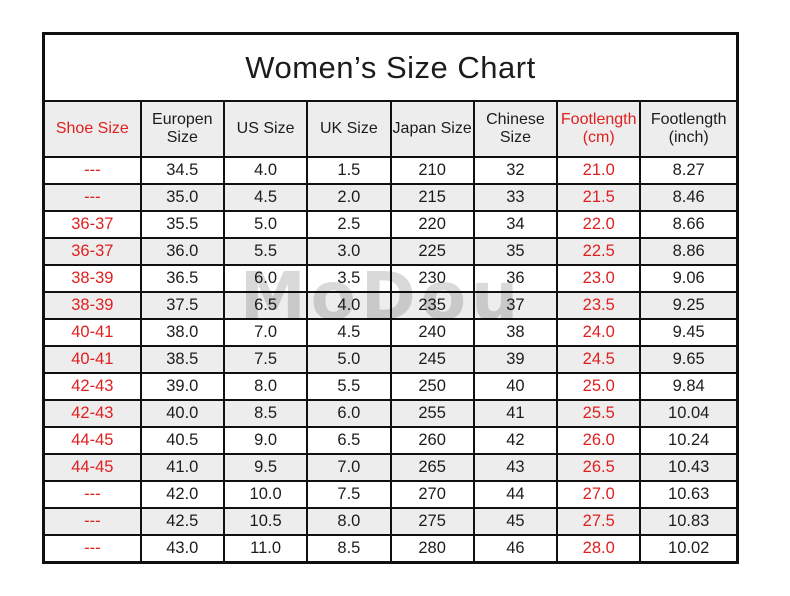 The height and width of the screenshot is (596, 790). Describe the element at coordinates (599, 197) in the screenshot. I see `table-cell: 21.5` at that location.